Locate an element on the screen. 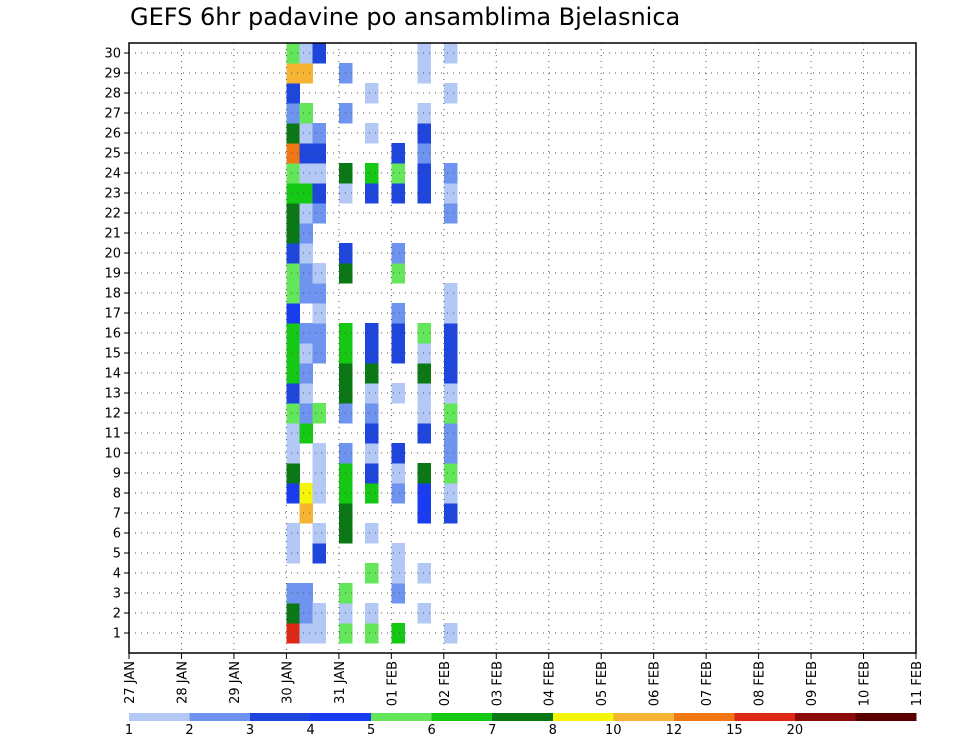  legend-label: 8 is located at coordinates (553, 730).